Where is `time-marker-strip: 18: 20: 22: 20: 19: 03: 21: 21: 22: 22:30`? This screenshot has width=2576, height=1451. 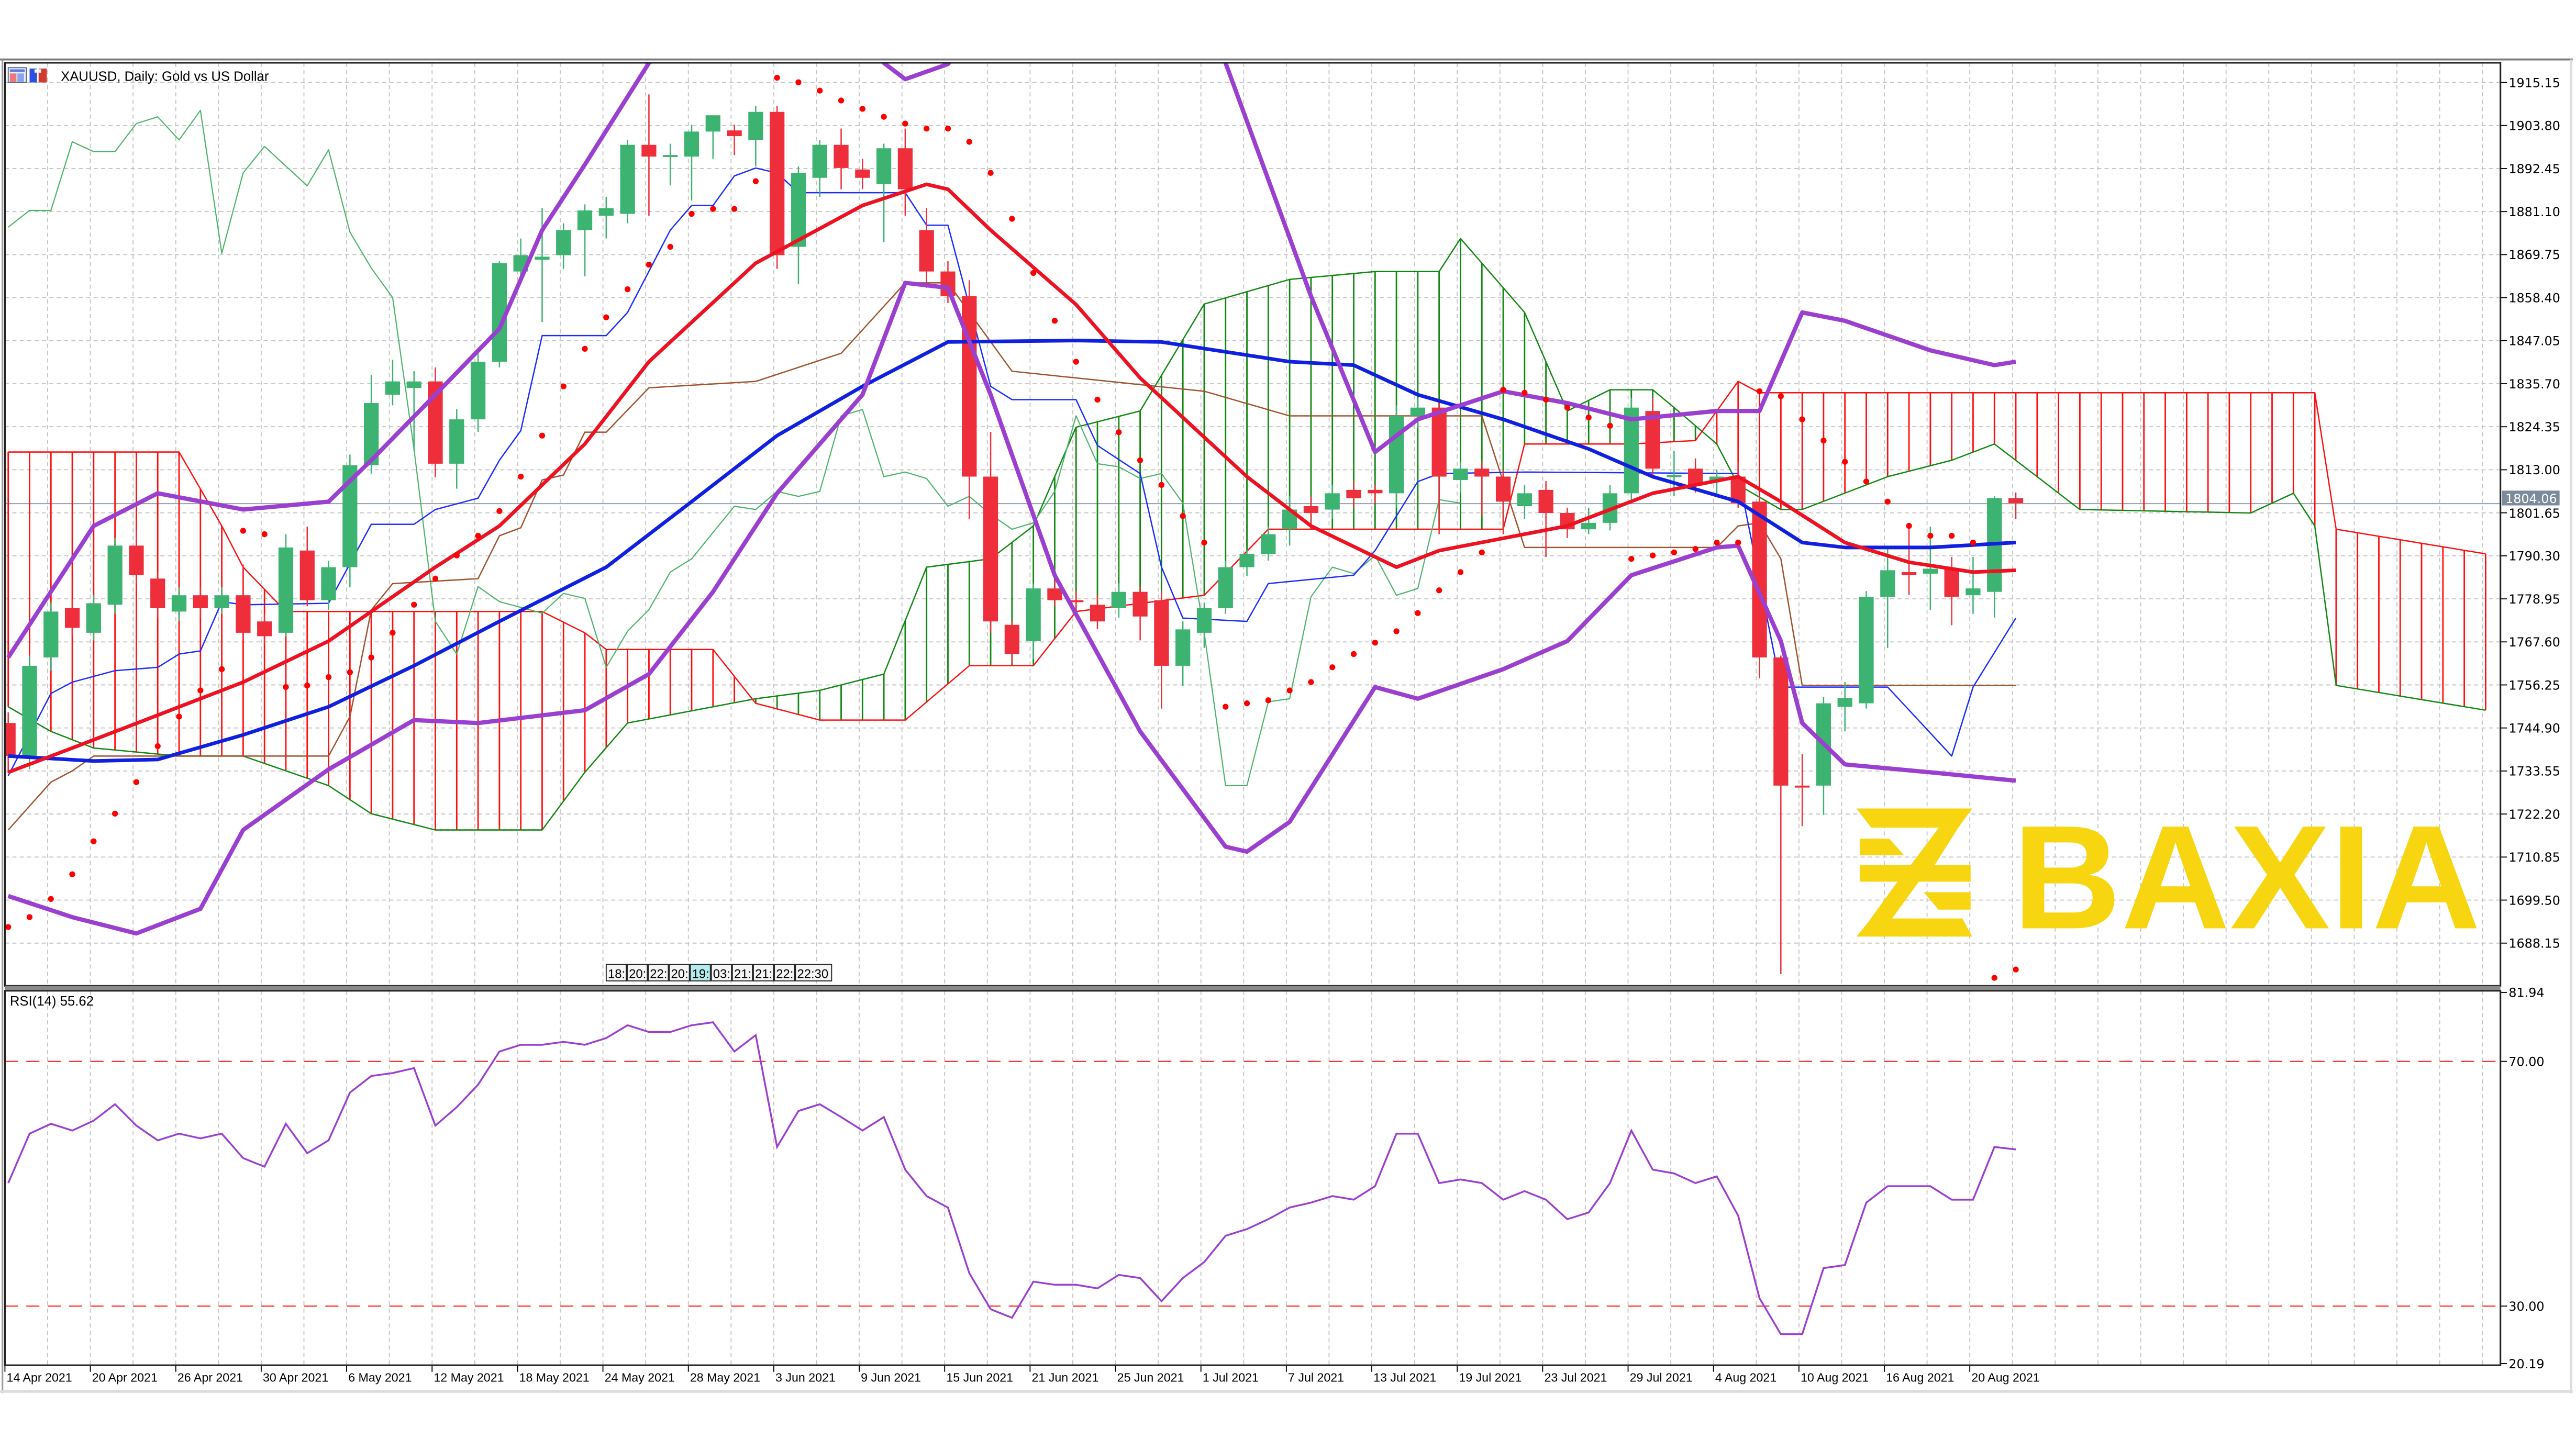 time-marker-strip: 18: 20: 22: 20: 19: 03: 21: 21: 22: 22:30 is located at coordinates (718, 973).